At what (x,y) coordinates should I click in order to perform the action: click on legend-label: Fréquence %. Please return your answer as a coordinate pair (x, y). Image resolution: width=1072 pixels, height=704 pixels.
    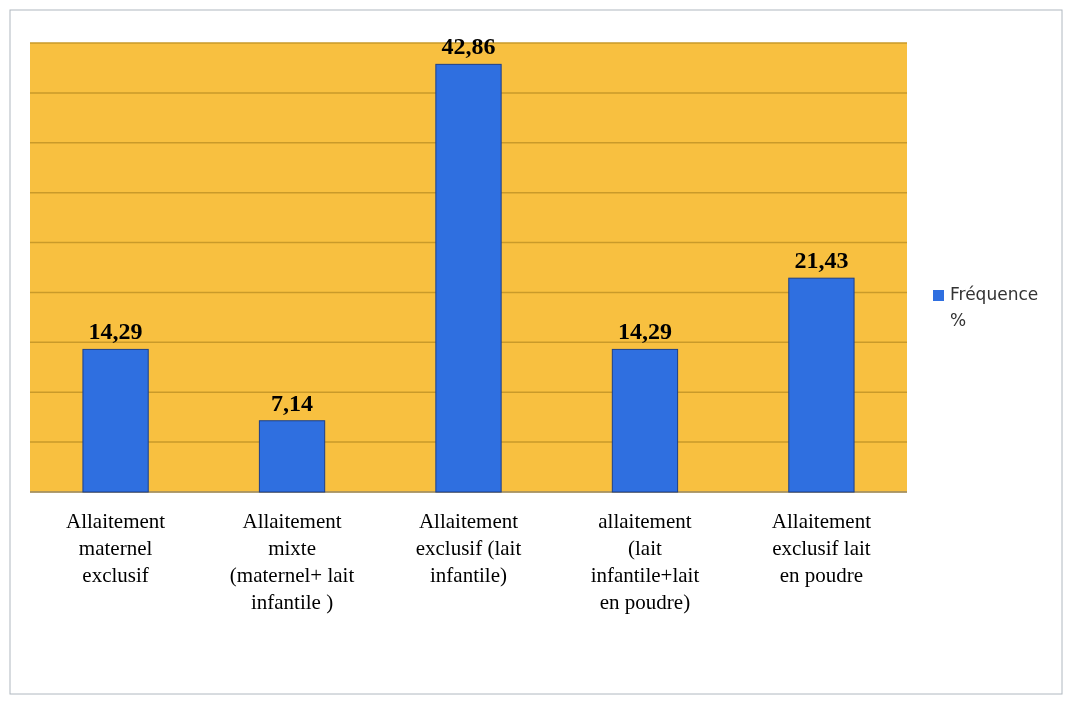
    Looking at the image, I should click on (994, 307).